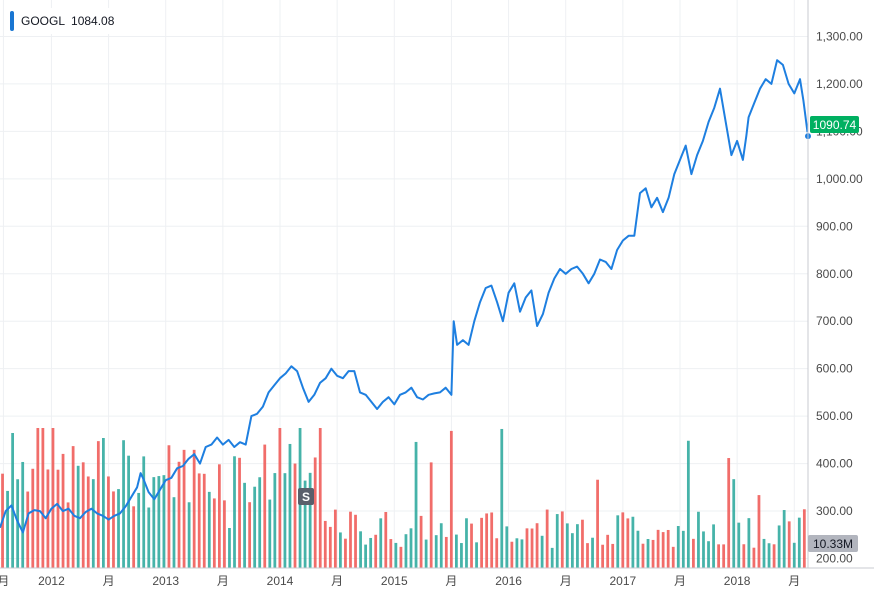 The image size is (874, 602). I want to click on legend-text: GOOGL 1084.08, so click(67, 21).